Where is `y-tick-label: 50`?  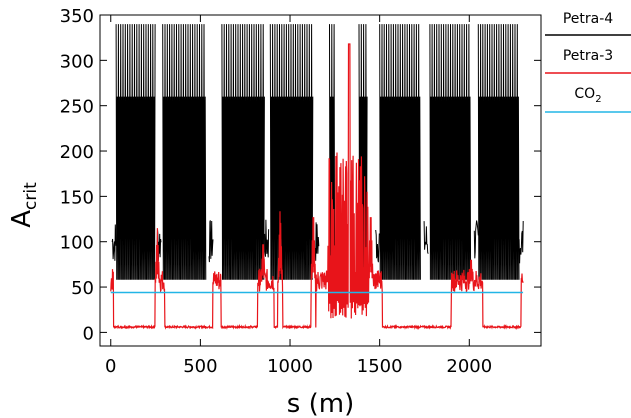 y-tick-label: 50 is located at coordinates (82, 288).